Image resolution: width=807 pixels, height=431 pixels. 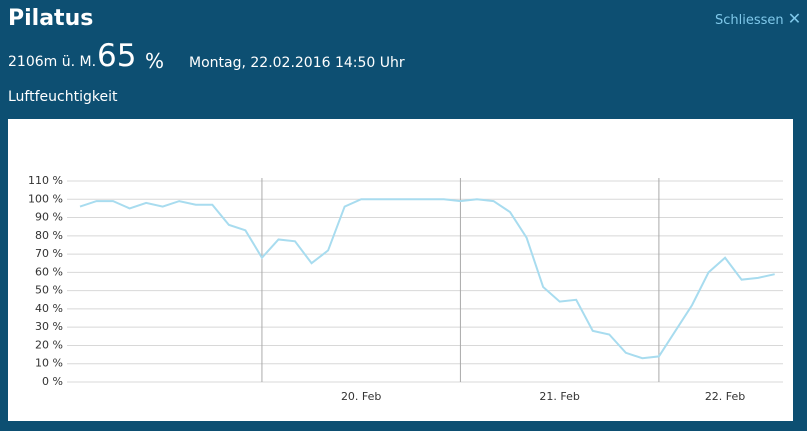 What do you see at coordinates (63, 97) in the screenshot?
I see `measure-label: Luftfeuchtigkeit` at bounding box center [63, 97].